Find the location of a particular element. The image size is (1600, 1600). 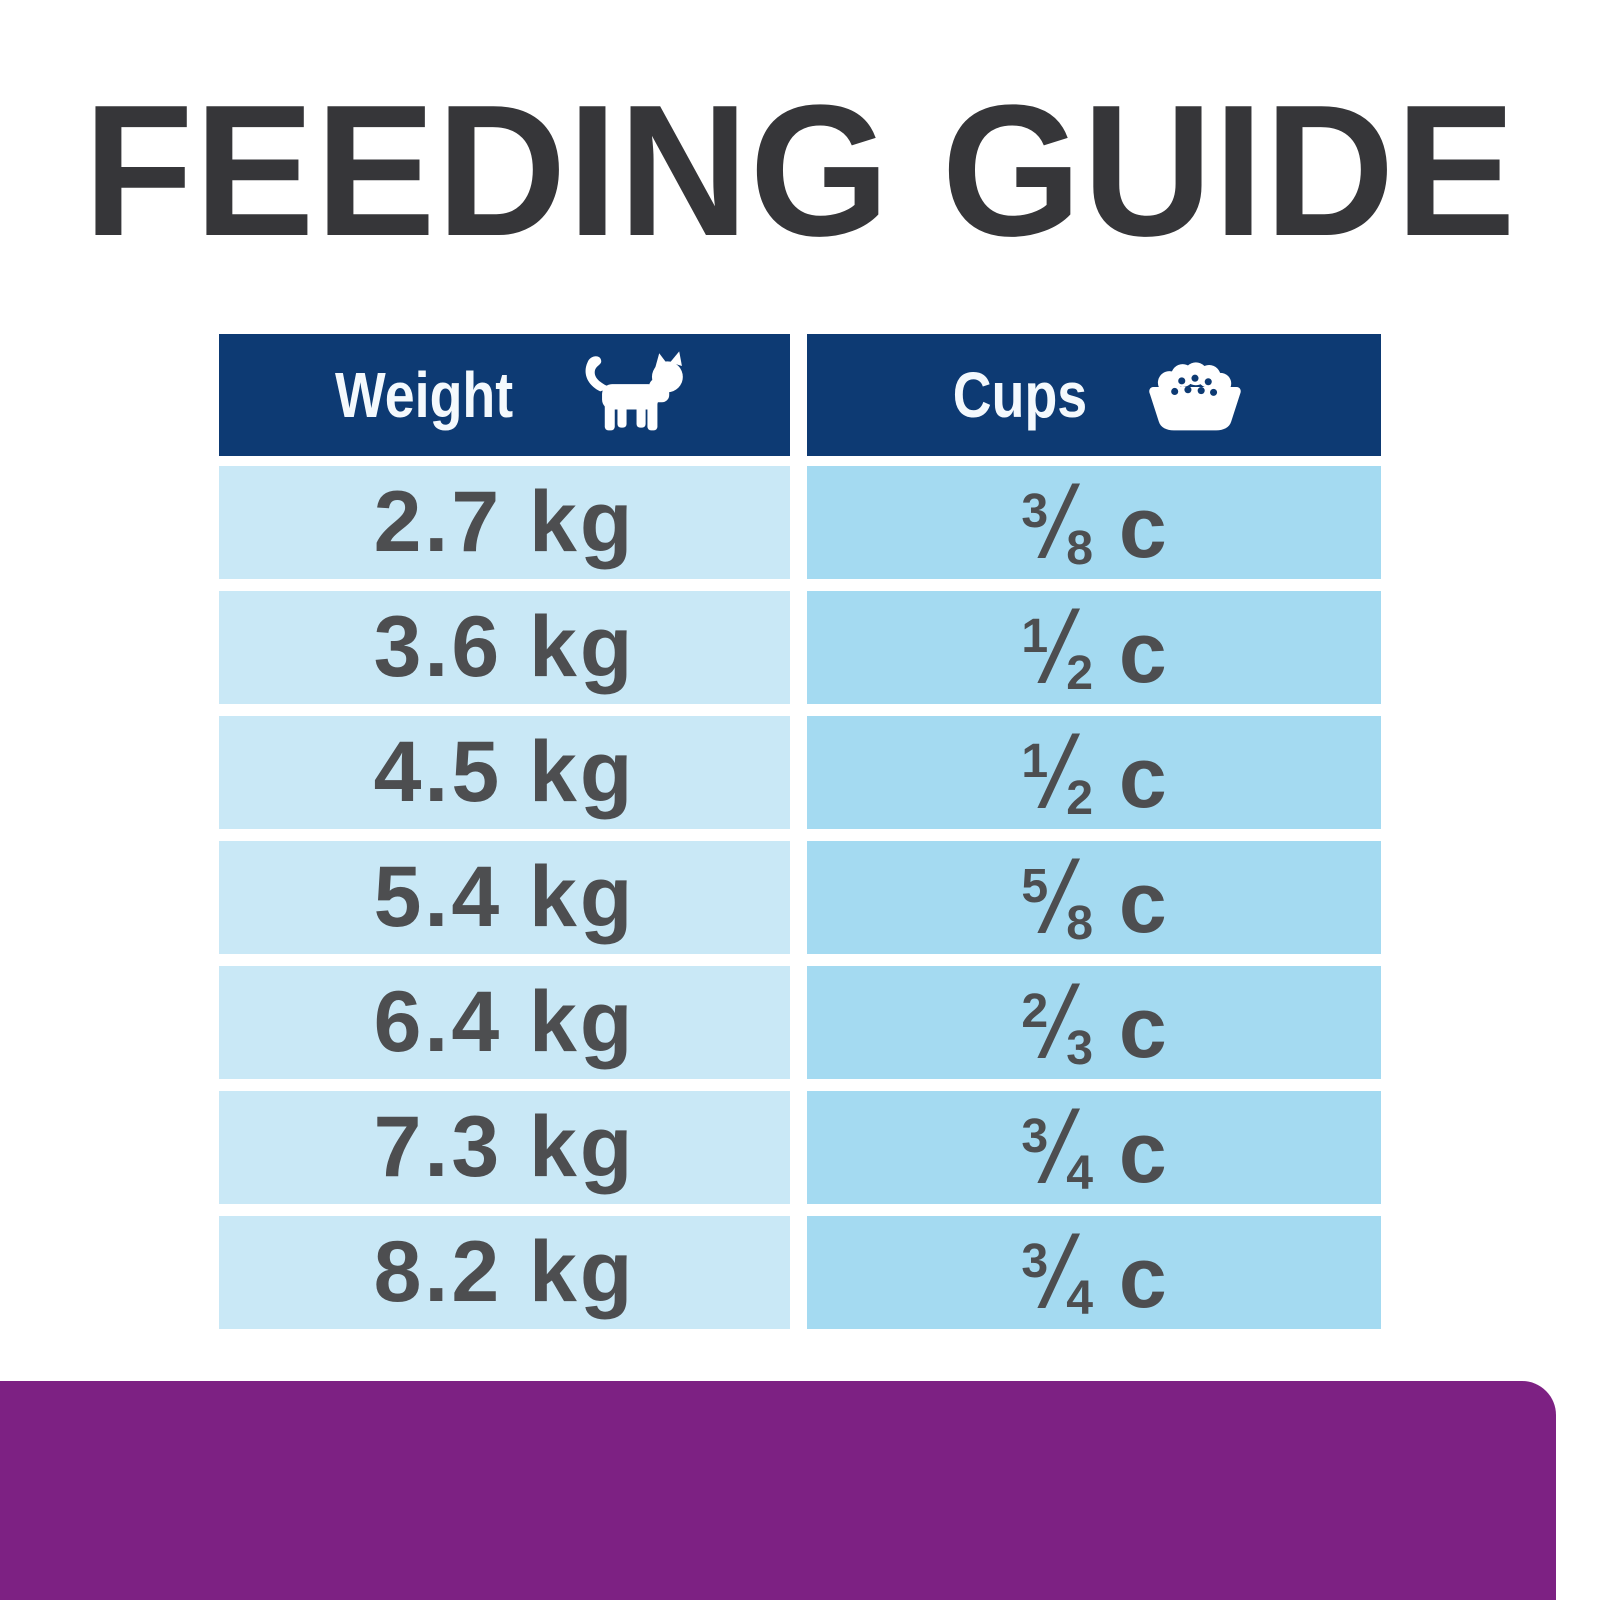

table-row: 4.5 kg 1/2 c is located at coordinates (800, 772).